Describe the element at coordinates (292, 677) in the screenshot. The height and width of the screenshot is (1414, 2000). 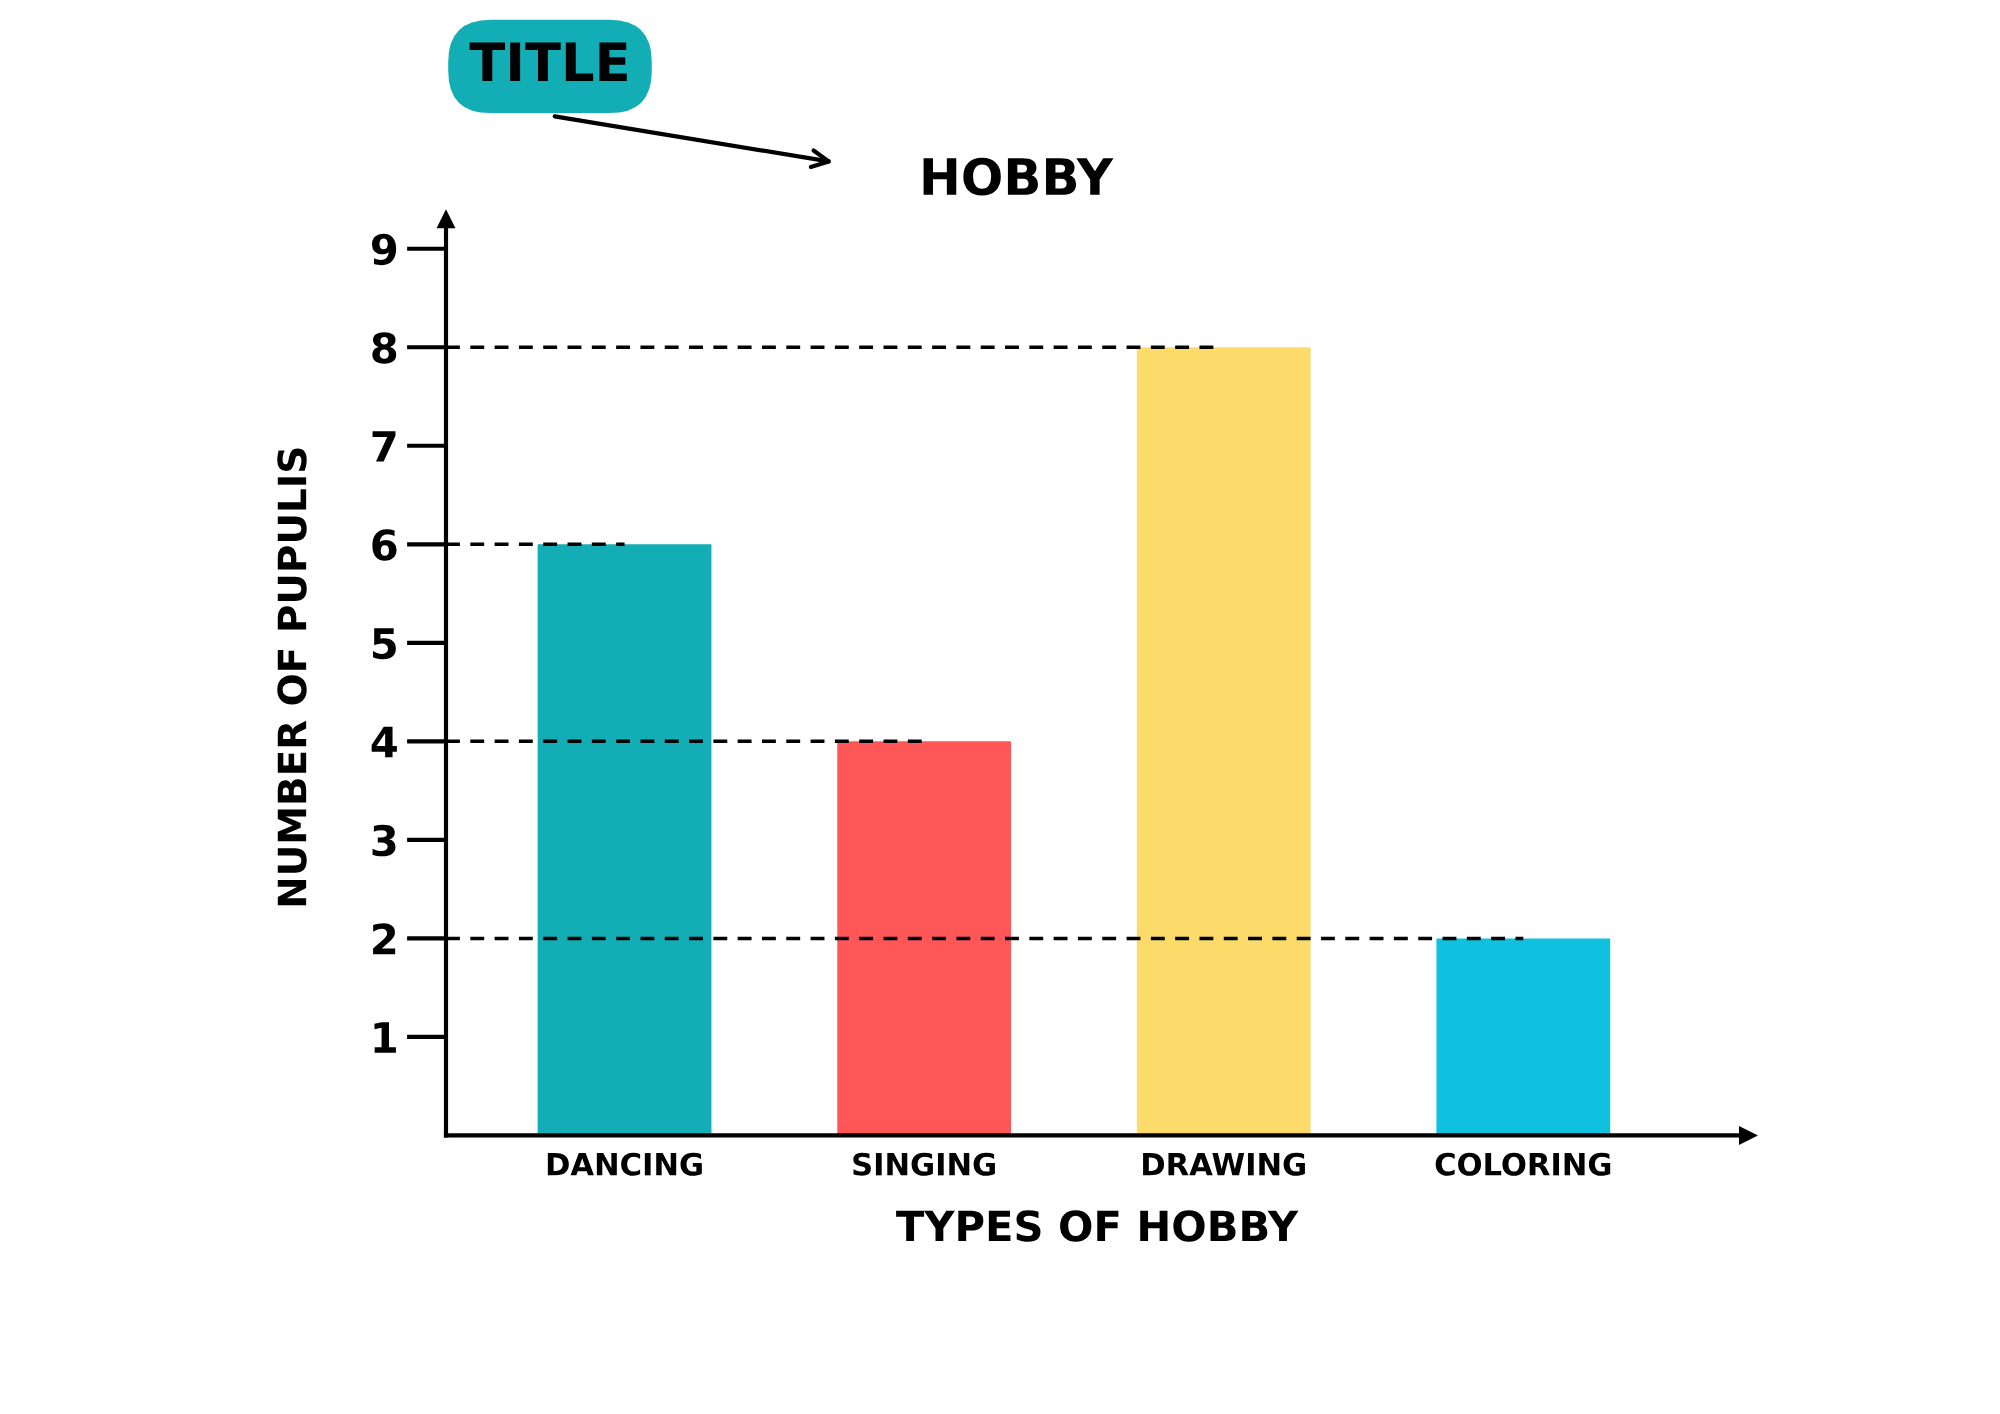
I see `y-axis-title: NUMBER OF PUPULIS` at that location.